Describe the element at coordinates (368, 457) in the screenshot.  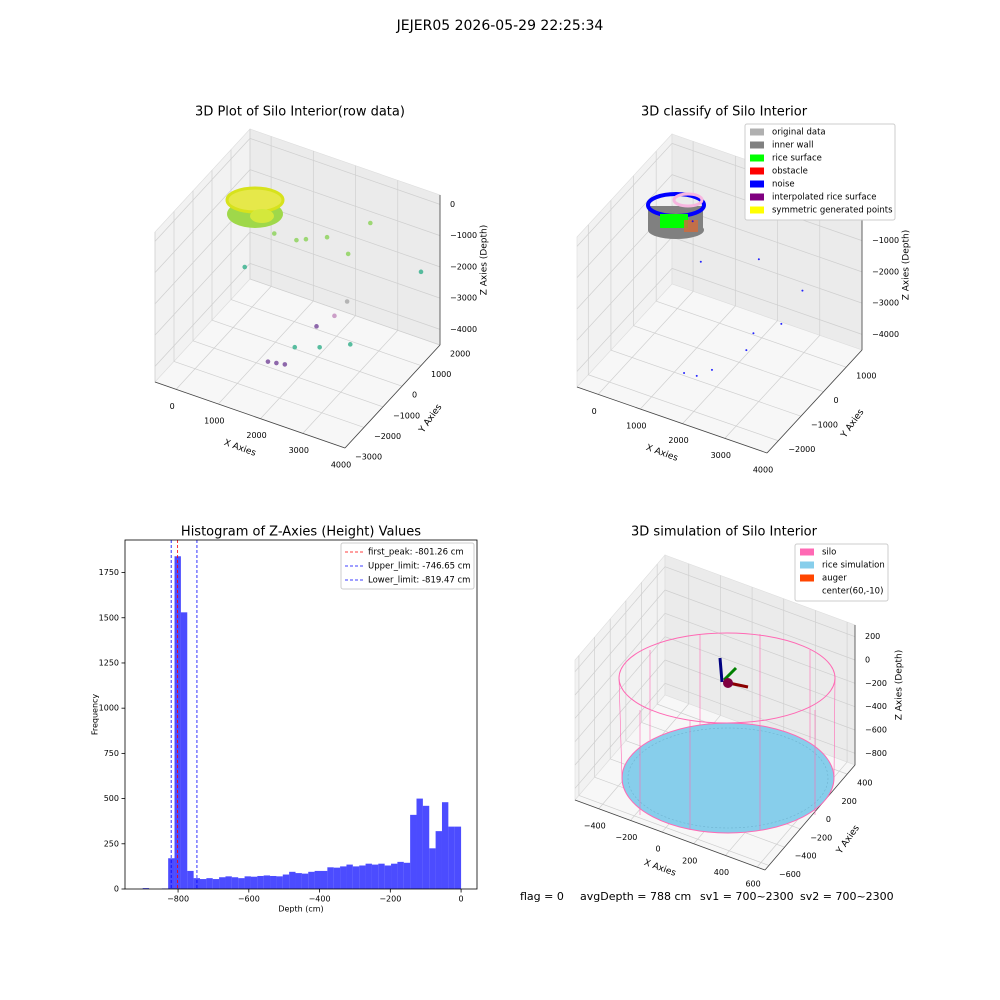
I see `y-tick-label: −3000` at that location.